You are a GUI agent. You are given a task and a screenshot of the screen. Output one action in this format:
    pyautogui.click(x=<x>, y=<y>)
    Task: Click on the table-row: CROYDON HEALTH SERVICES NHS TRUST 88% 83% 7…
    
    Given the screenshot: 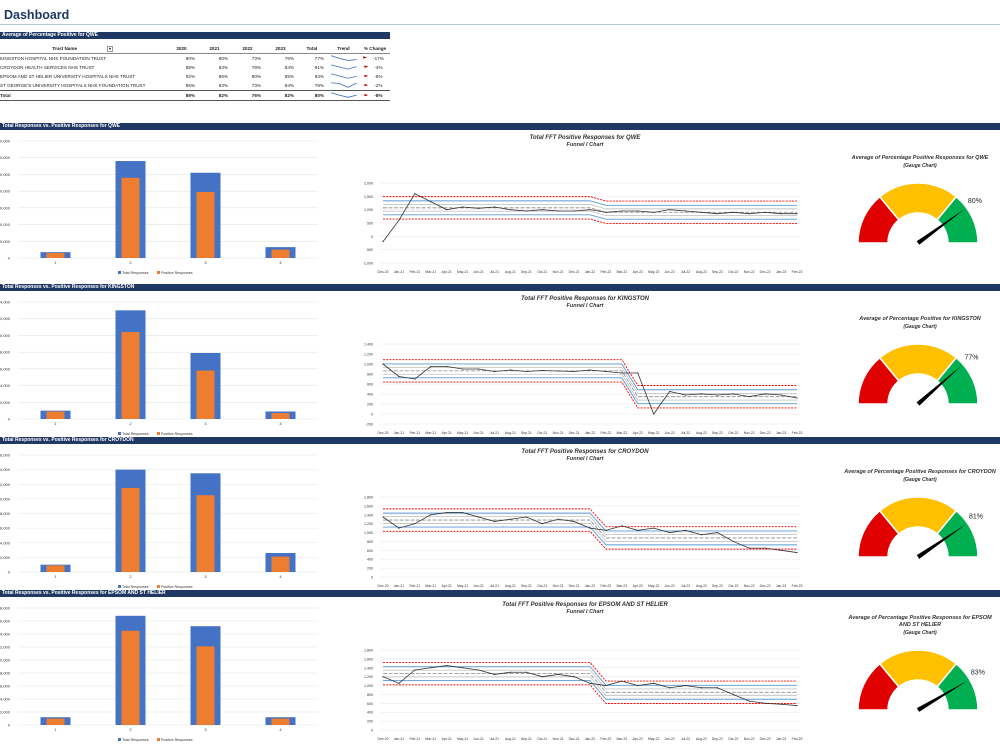 What is the action you would take?
    pyautogui.click(x=195, y=67)
    